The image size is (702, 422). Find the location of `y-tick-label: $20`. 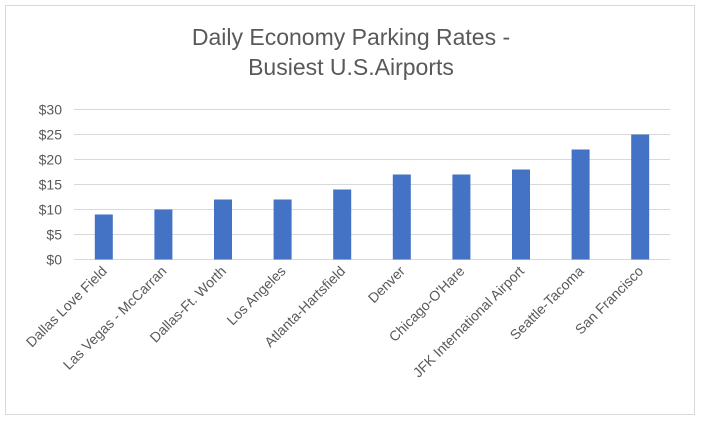

y-tick-label: $20 is located at coordinates (51, 160).